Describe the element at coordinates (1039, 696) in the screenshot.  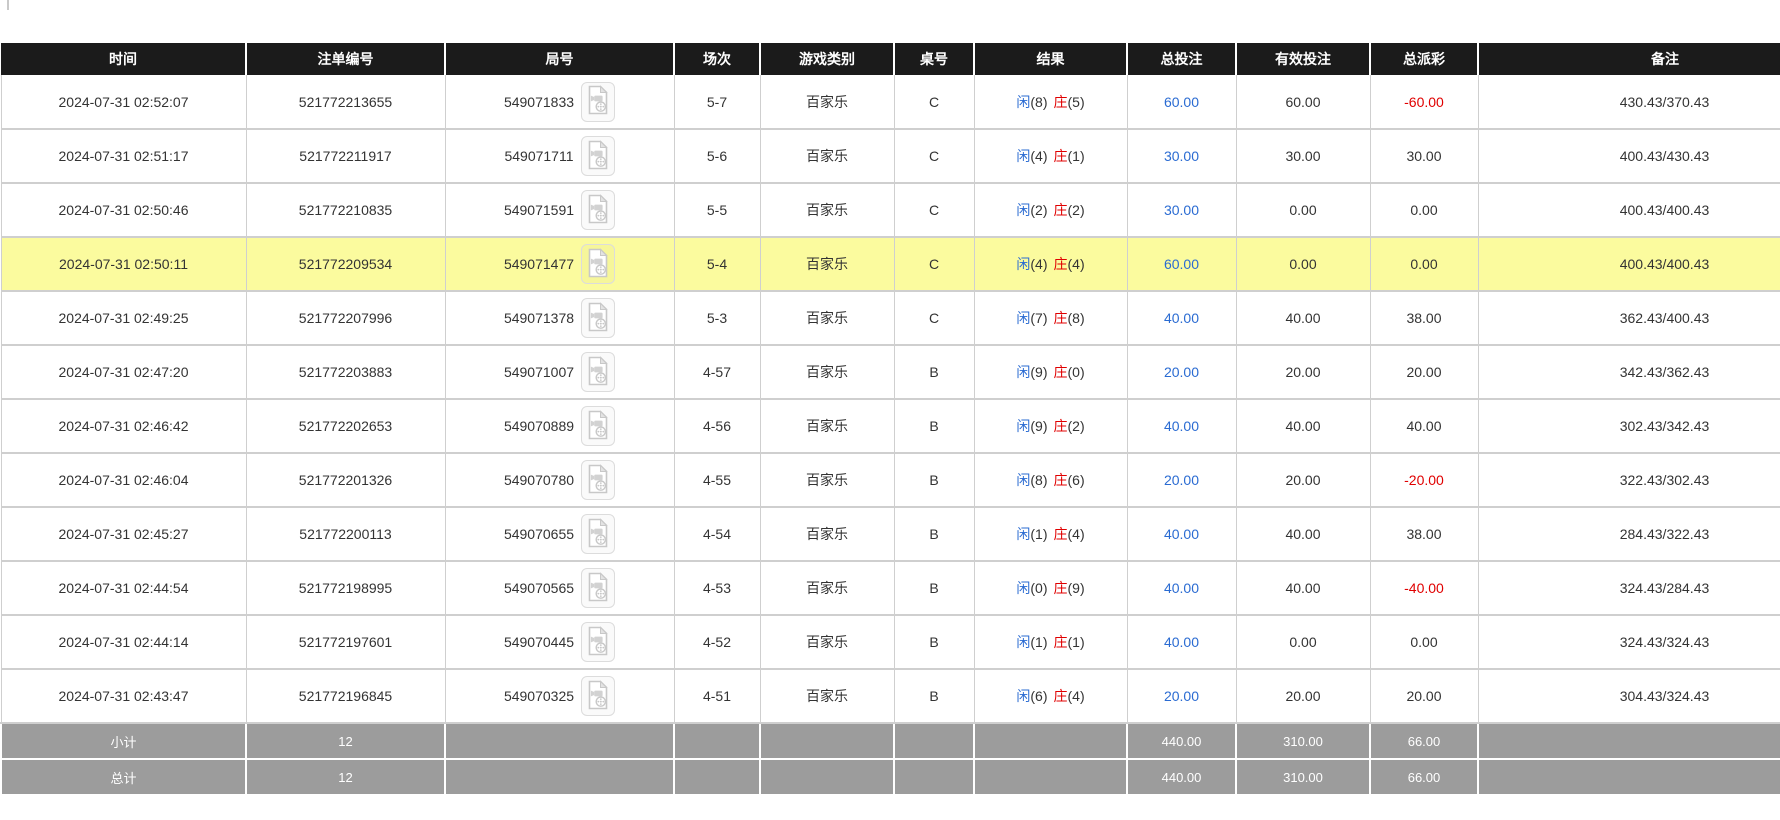
I see `player-score: (6)` at that location.